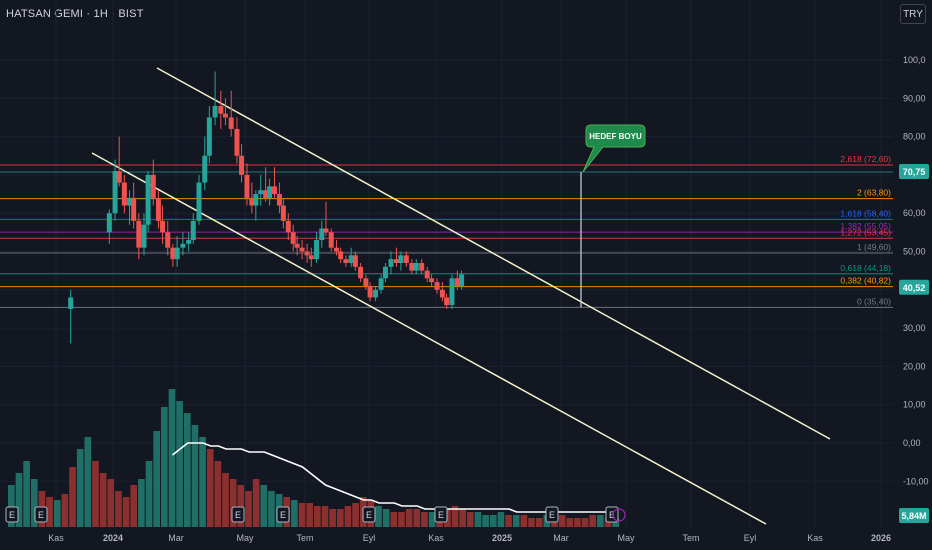  I want to click on time-tick-label: Tem, so click(690, 538).